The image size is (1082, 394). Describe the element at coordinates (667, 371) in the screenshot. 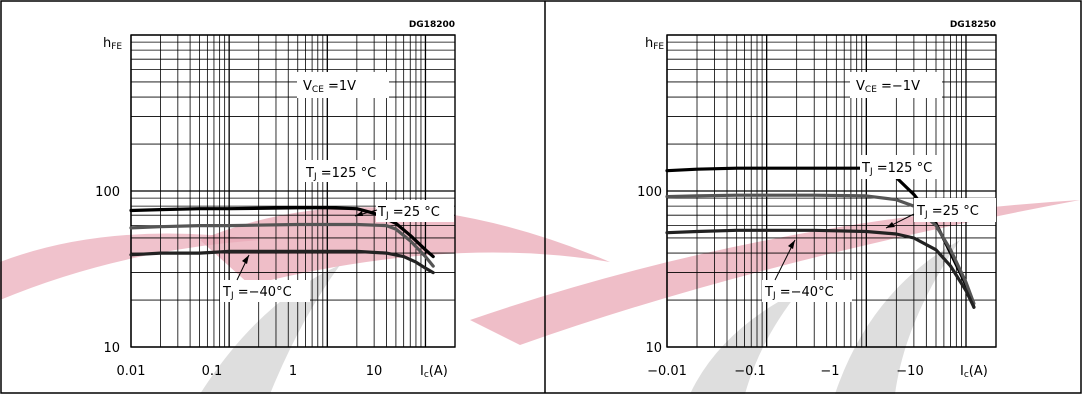

I see `x-tick-label: −0.01` at that location.